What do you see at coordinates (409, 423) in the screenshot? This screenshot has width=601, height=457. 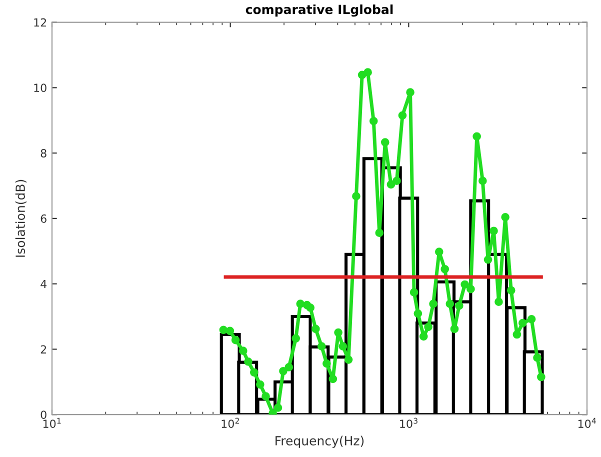 I see `x-tick-label: 10$^{3}$` at bounding box center [409, 423].